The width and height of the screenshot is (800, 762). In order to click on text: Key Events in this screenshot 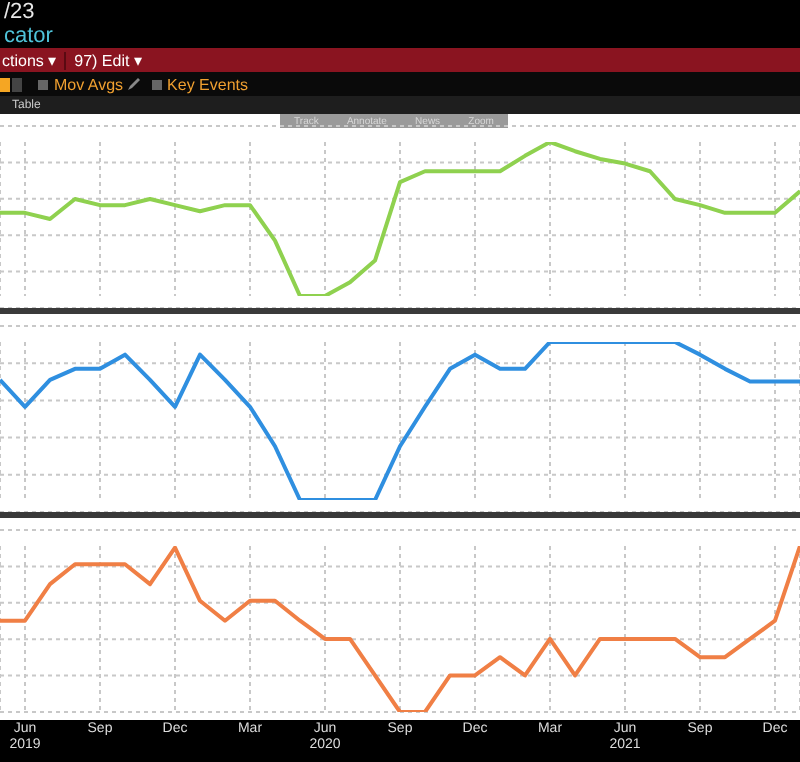, I will do `click(208, 84)`.